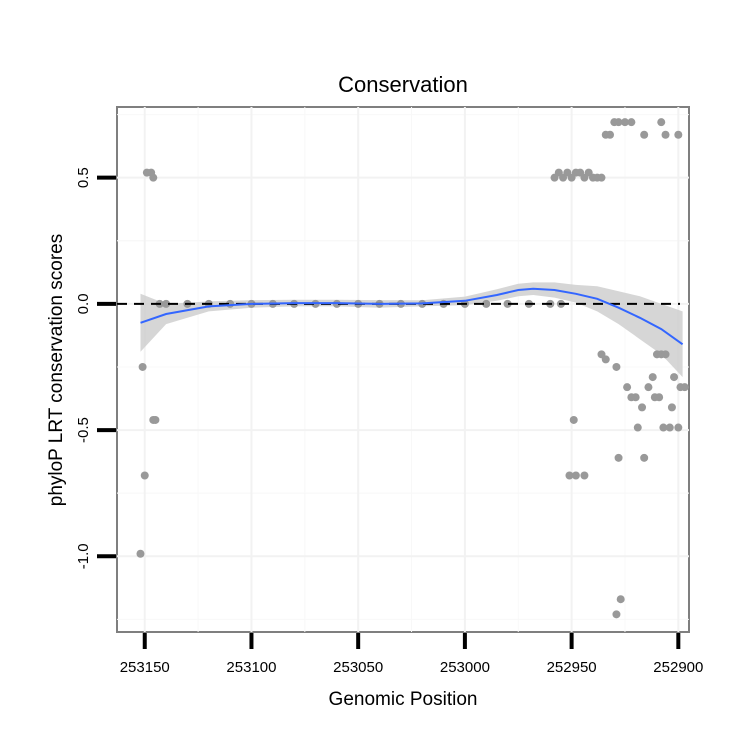 Image resolution: width=750 pixels, height=750 pixels. Describe the element at coordinates (572, 667) in the screenshot. I see `x-tick-label: 252950` at that location.